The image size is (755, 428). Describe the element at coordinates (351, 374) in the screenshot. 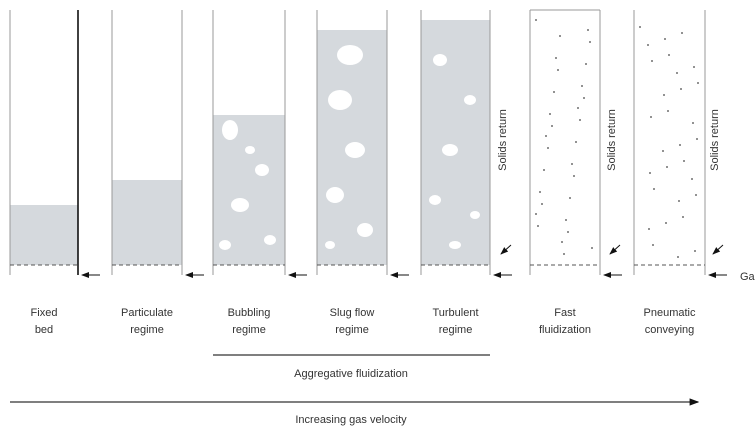

I see `group-label: Aggregative fluidization` at that location.